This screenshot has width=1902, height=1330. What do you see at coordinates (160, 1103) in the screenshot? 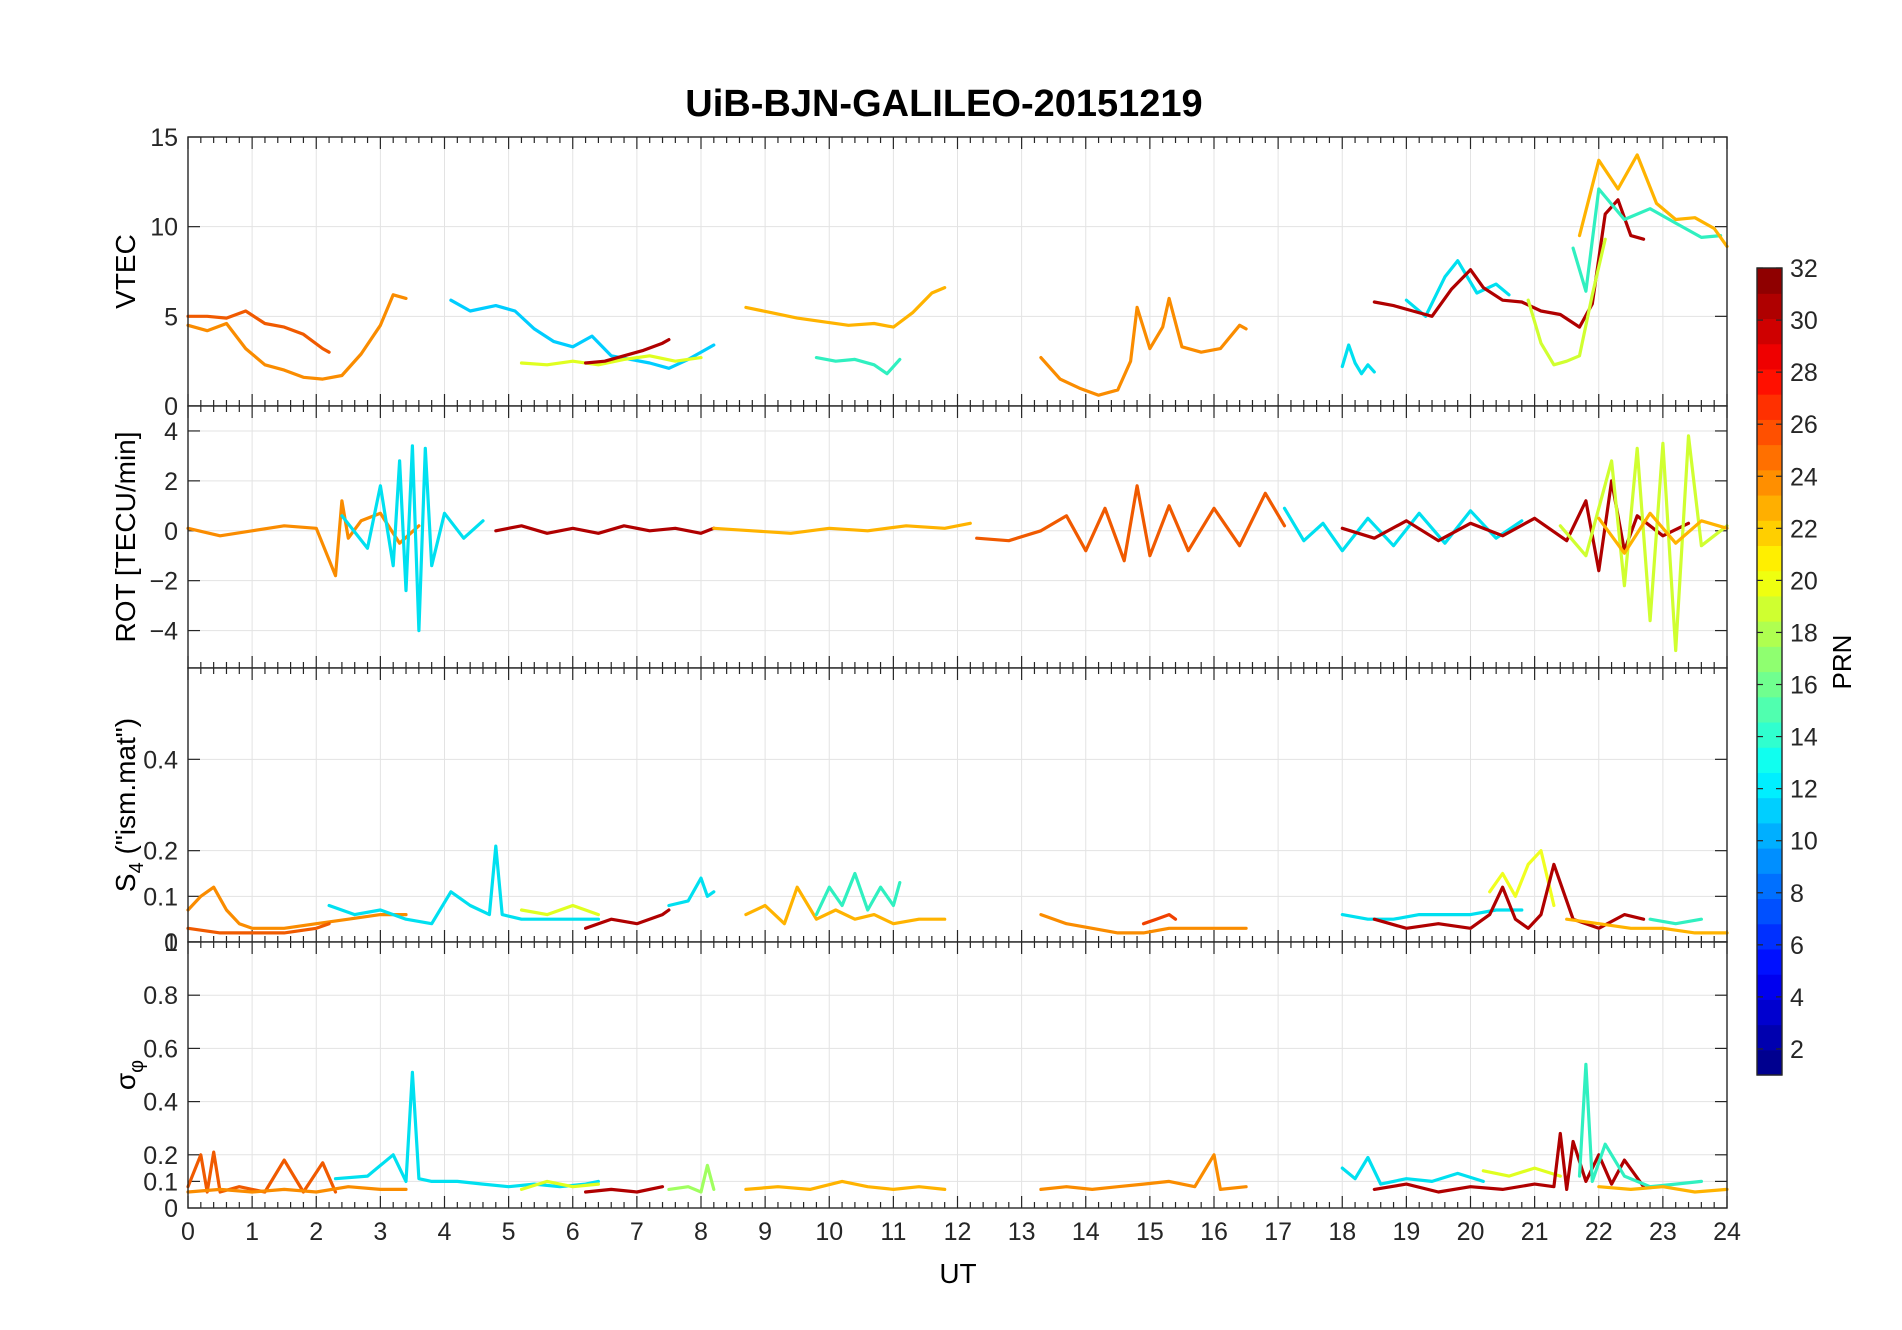
I see `sigma-phi-ytick-label: 0.4` at bounding box center [160, 1103].